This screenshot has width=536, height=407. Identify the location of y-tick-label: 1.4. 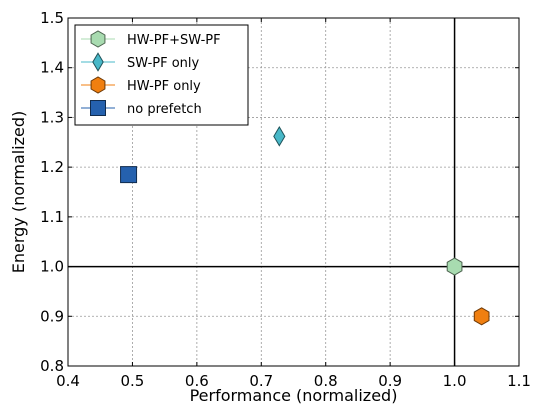
(52, 68).